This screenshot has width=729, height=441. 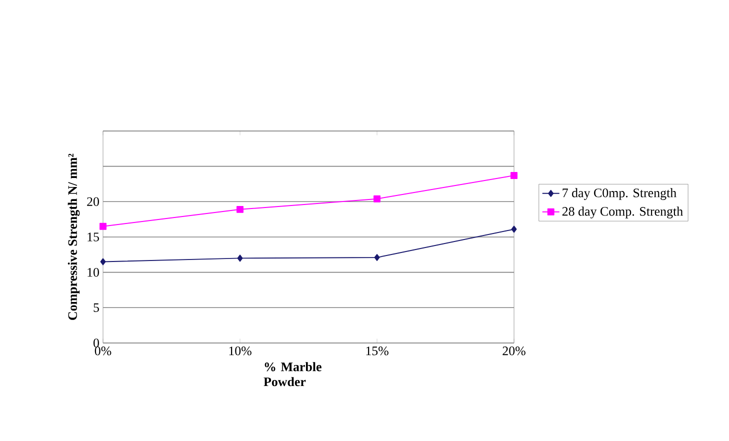 I want to click on y-tick-label: 5, so click(x=96, y=307).